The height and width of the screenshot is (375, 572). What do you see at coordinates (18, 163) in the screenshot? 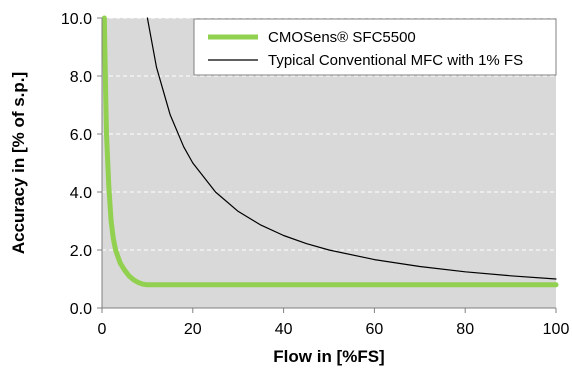
I see `y-axis-label: Accuracy in [% of s.p.]` at bounding box center [18, 163].